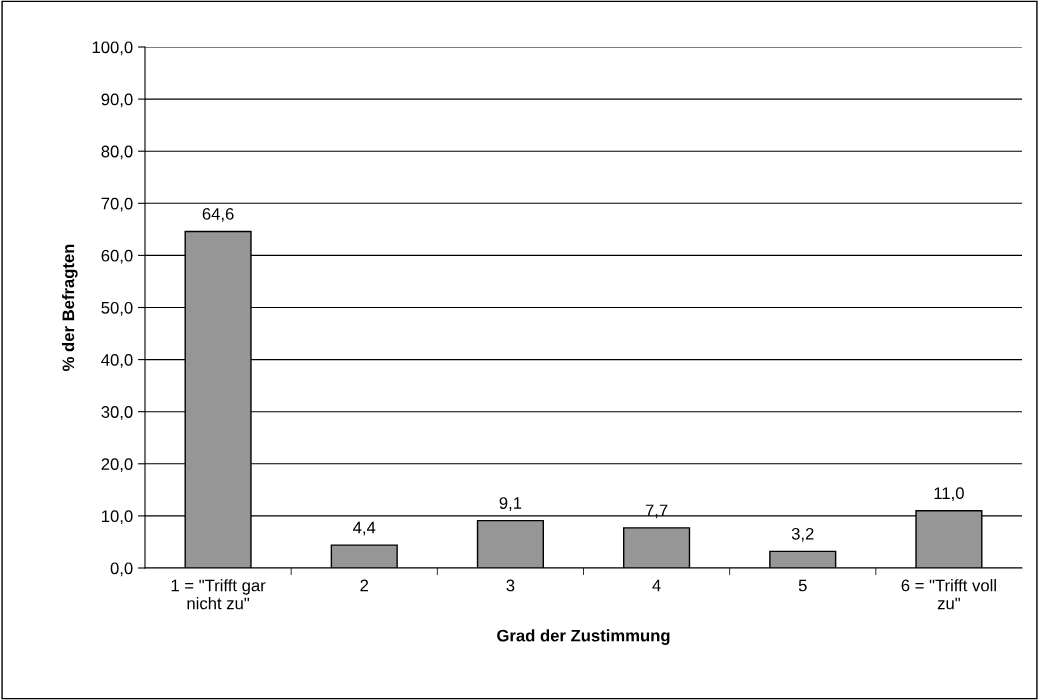 This screenshot has height=700, width=1039. What do you see at coordinates (948, 594) in the screenshot?
I see `x-tick-label: 6 = "Trifft voll zu"` at bounding box center [948, 594].